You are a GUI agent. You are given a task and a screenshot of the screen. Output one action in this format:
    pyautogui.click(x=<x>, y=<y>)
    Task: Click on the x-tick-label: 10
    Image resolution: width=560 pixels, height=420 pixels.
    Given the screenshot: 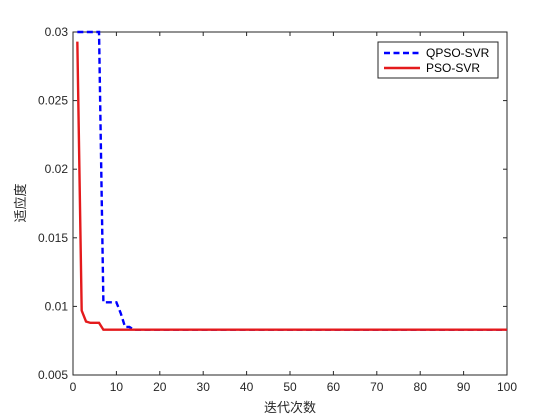 What is the action you would take?
    pyautogui.click(x=117, y=387)
    